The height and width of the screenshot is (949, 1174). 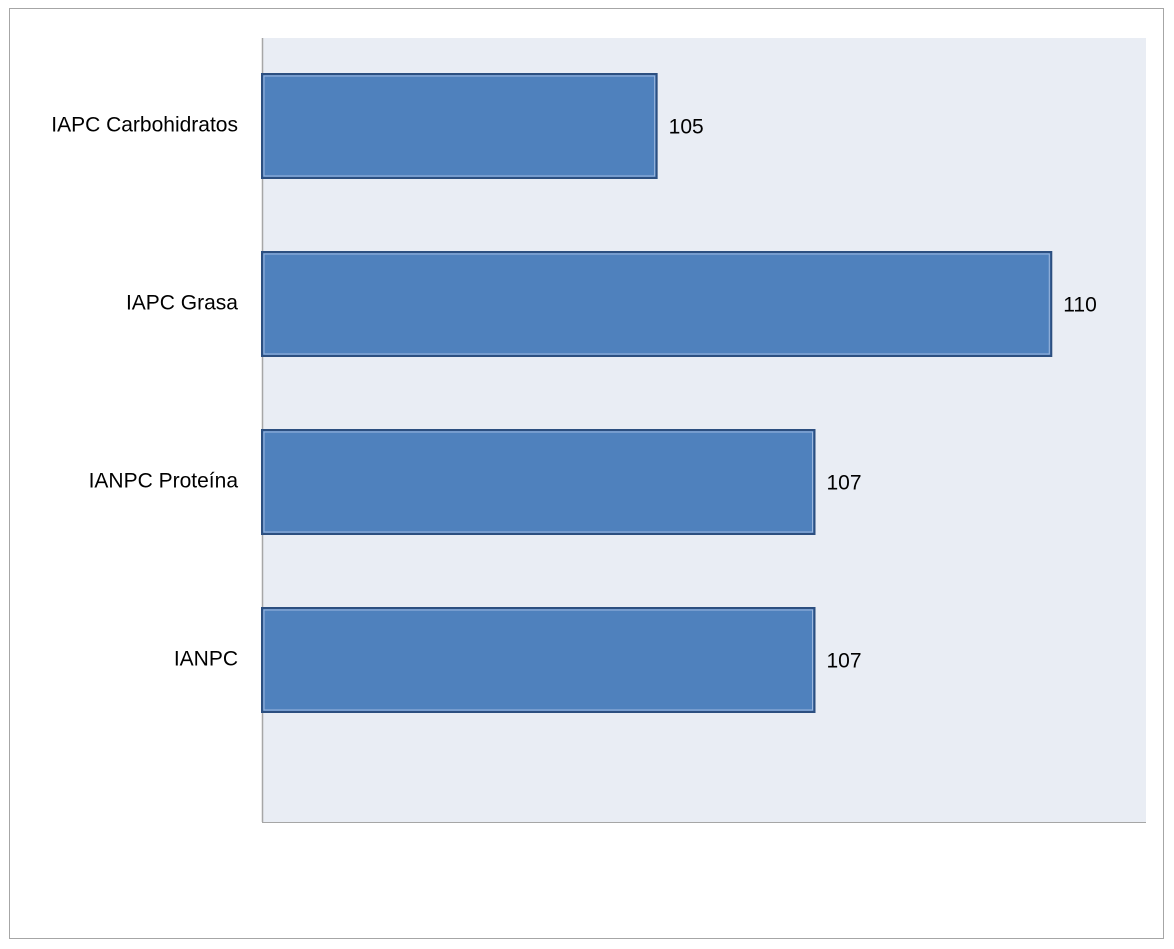 I want to click on data-label-4: 107, so click(x=844, y=661).